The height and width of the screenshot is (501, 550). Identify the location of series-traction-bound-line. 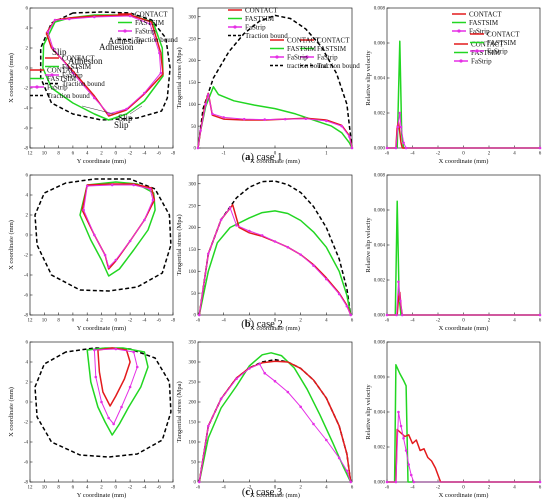
(103, 402).